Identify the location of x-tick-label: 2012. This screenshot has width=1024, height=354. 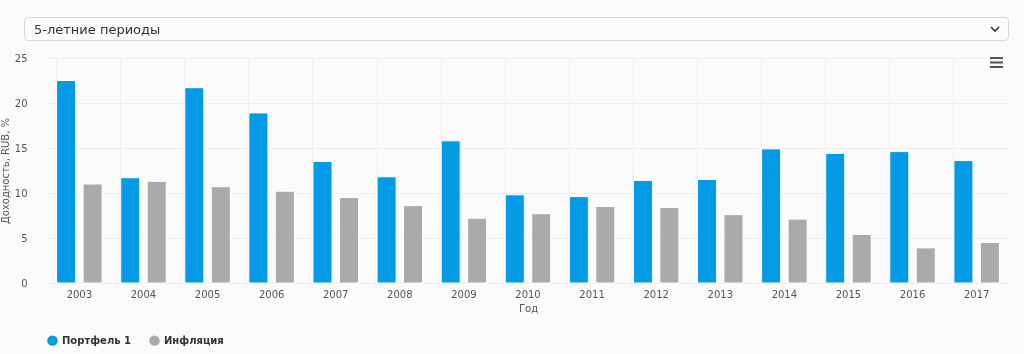
(656, 294).